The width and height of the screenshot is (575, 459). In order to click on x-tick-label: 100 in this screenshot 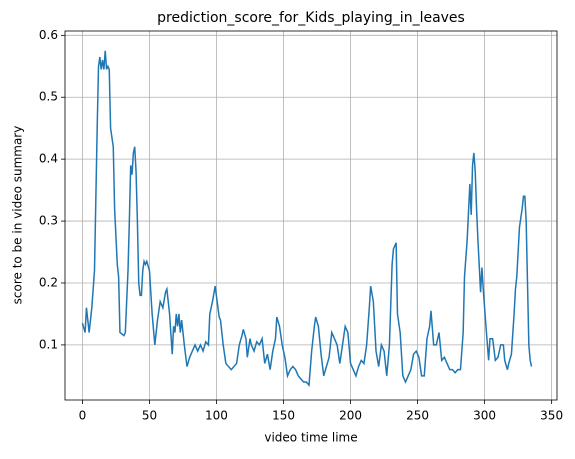, I will do `click(216, 416)`.